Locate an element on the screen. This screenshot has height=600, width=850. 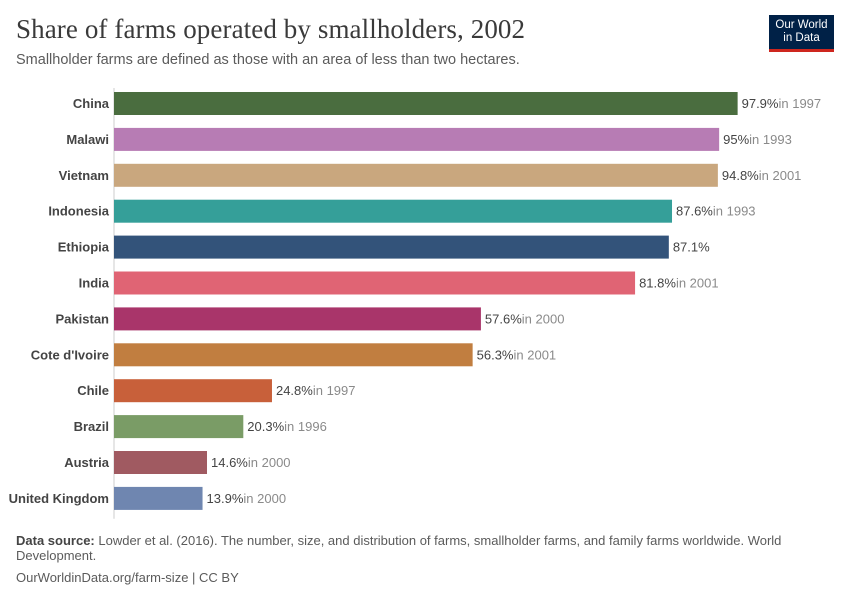
category-label: Indonesia is located at coordinates (78, 211).